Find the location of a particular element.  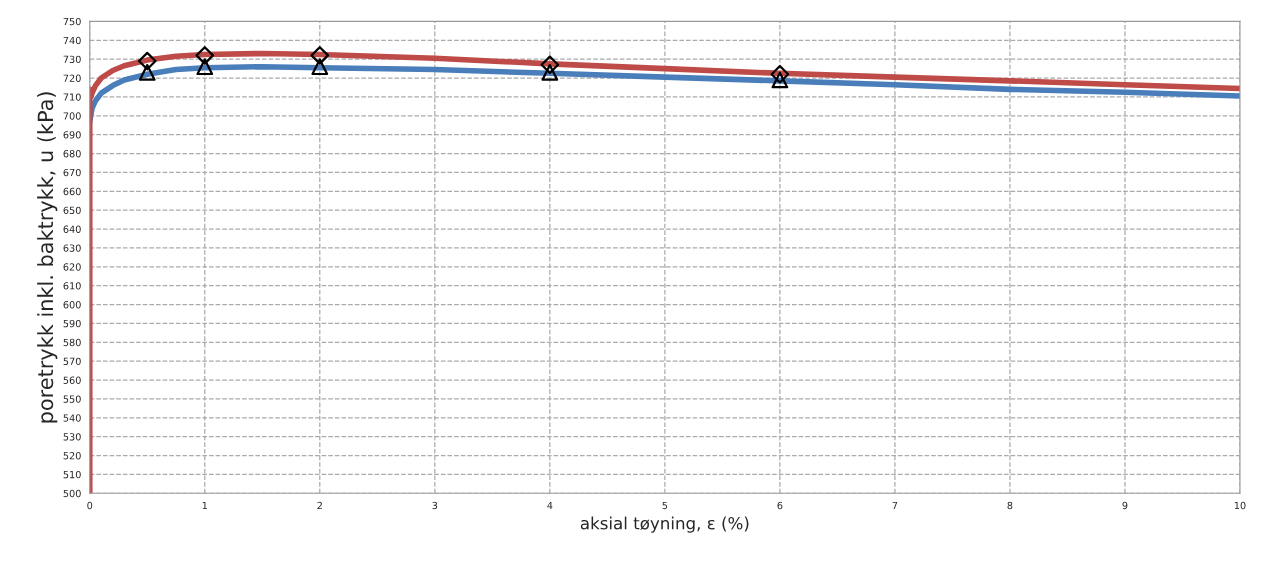

y-tick-label: 670 is located at coordinates (72, 172).